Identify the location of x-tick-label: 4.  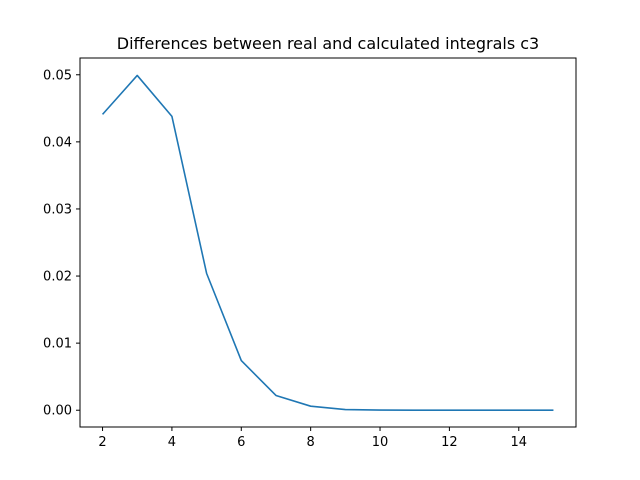
(172, 442).